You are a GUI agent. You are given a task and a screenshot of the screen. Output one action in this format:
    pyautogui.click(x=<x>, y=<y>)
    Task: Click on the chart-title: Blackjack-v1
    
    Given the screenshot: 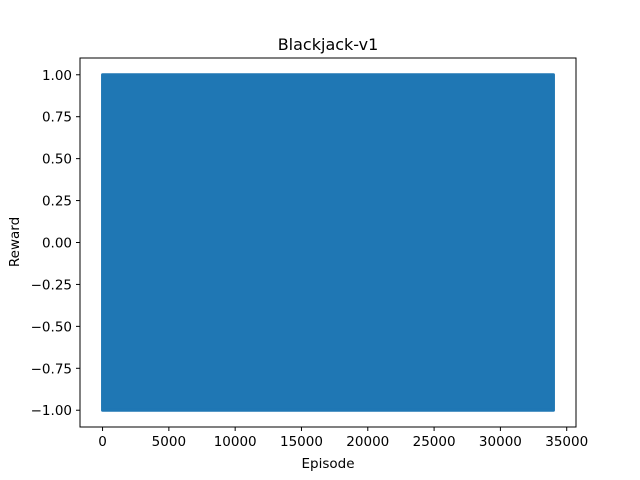 What is the action you would take?
    pyautogui.click(x=328, y=44)
    